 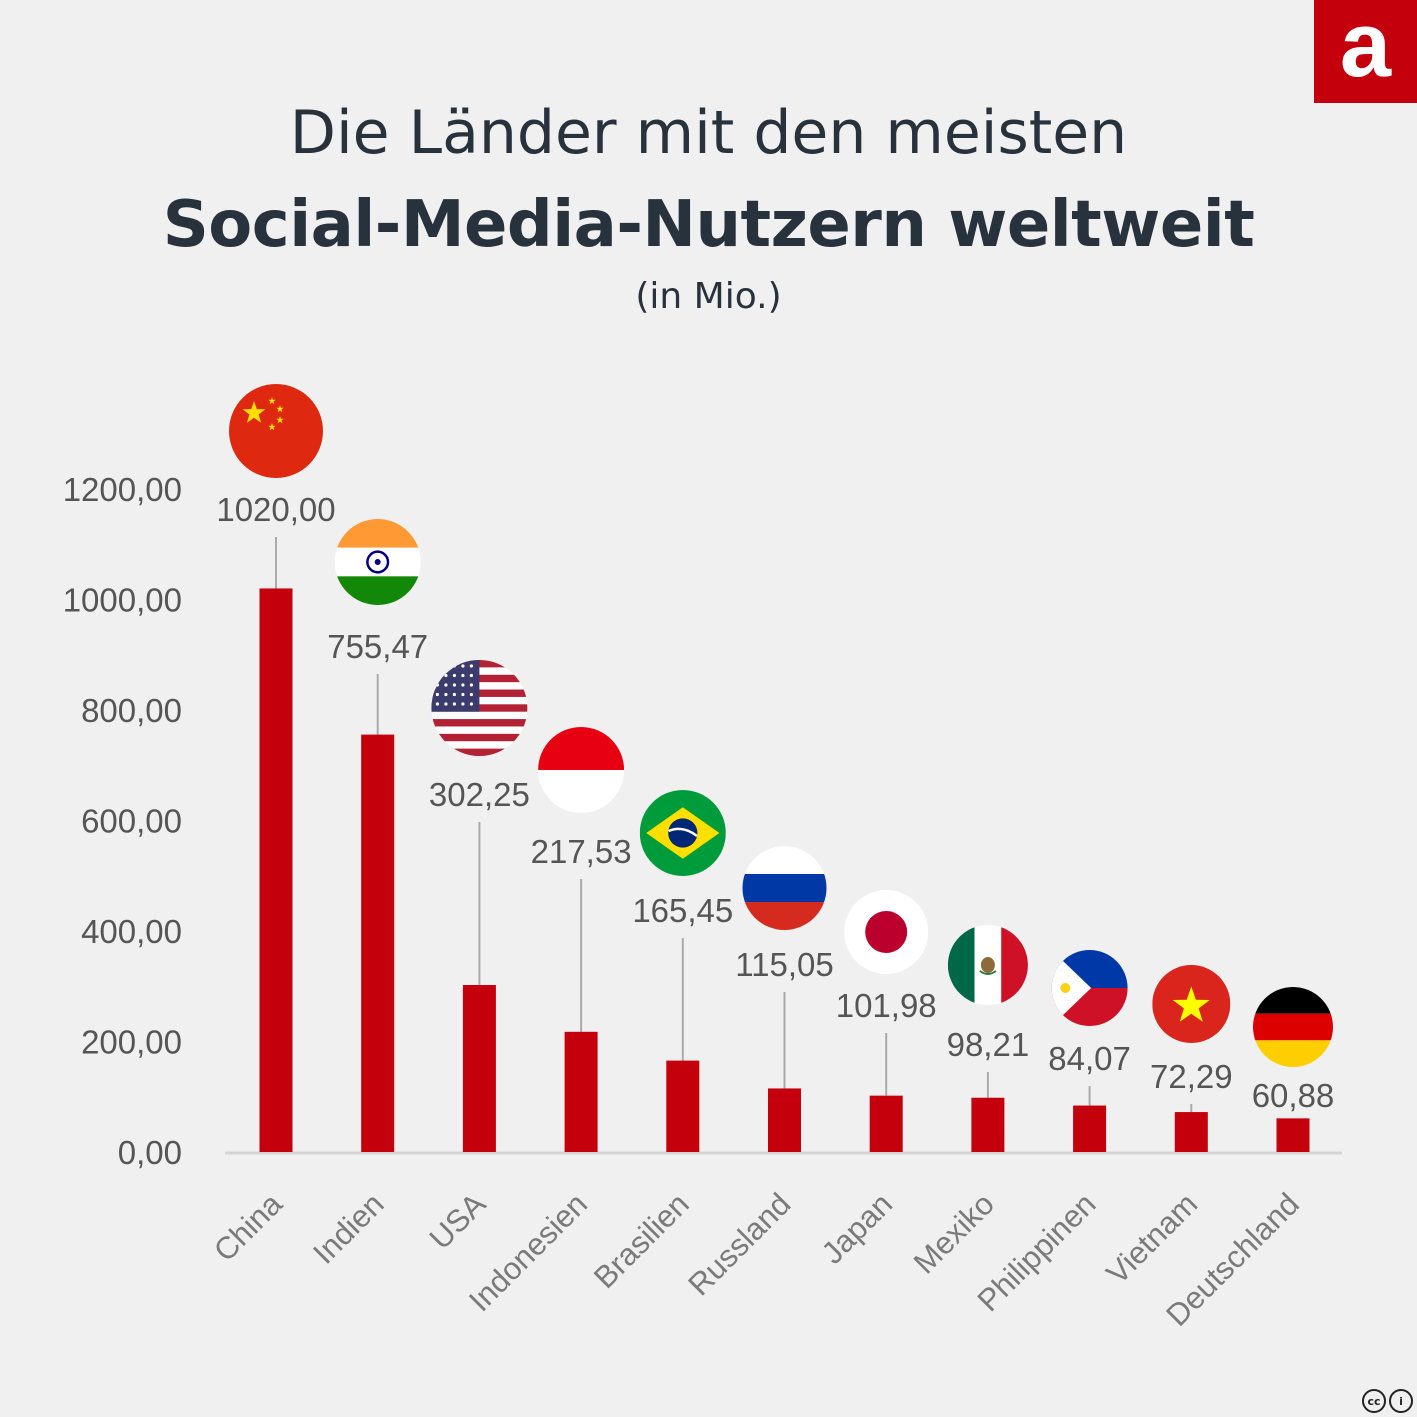 What do you see at coordinates (784, 888) in the screenshot?
I see `russia-flag` at bounding box center [784, 888].